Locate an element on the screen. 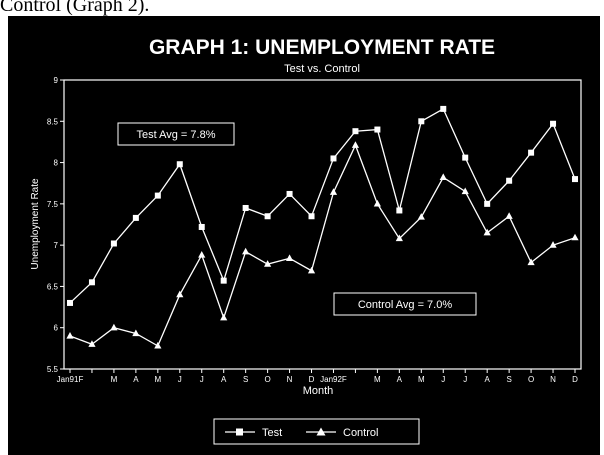 Image resolution: width=604 pixels, height=455 pixels. control-avg-label: Control Avg = 7.0% is located at coordinates (405, 305).